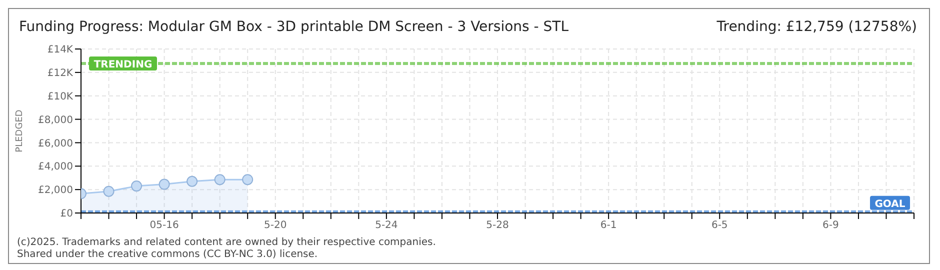  I want to click on ref-line-label: GOAL, so click(890, 204).